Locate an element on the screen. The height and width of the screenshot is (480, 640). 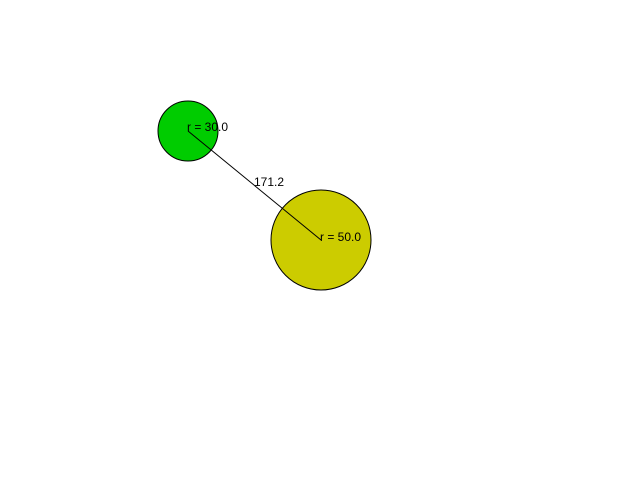
distance-connector-line is located at coordinates (254, 185).